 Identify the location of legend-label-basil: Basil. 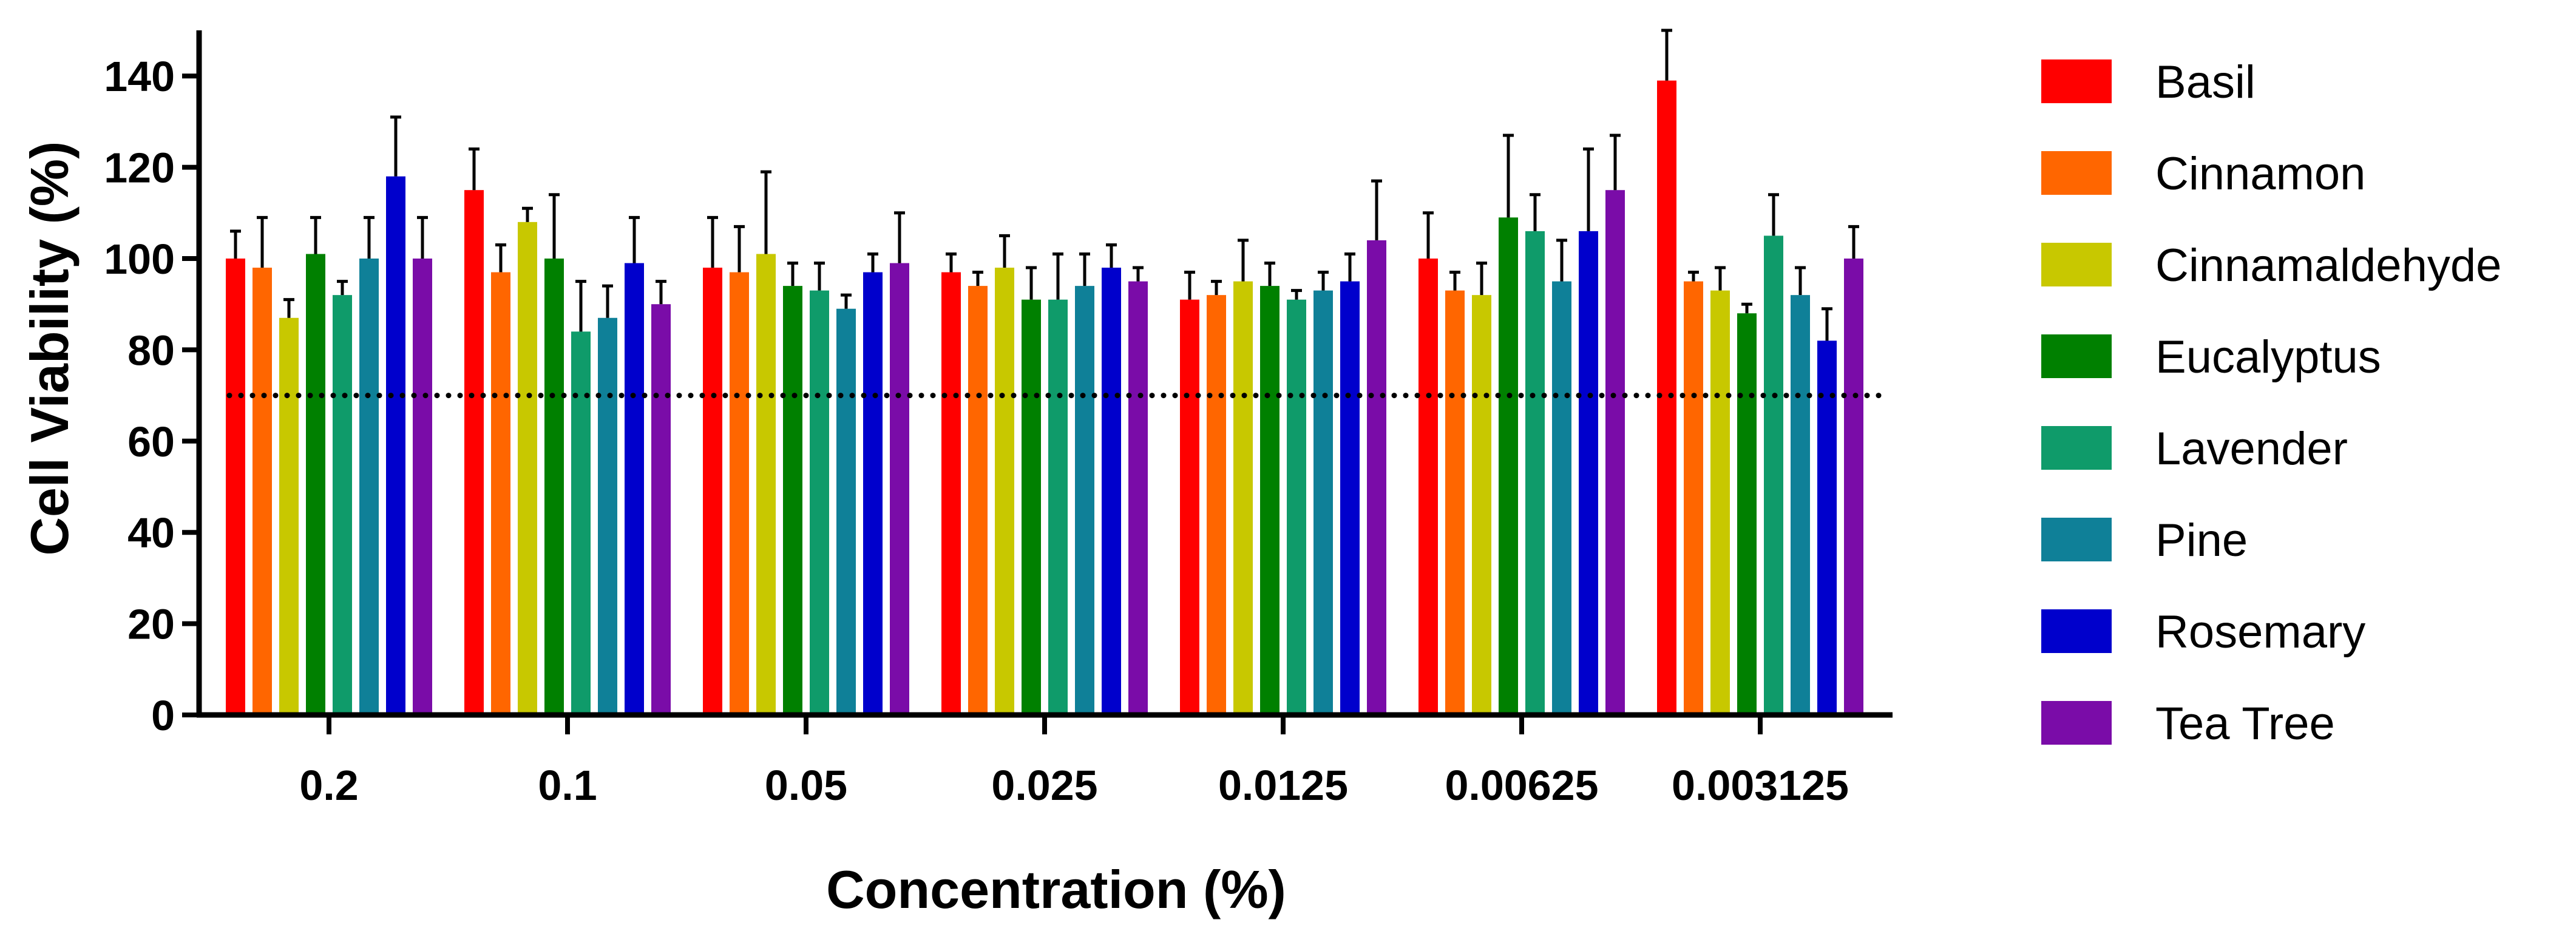
(2205, 82).